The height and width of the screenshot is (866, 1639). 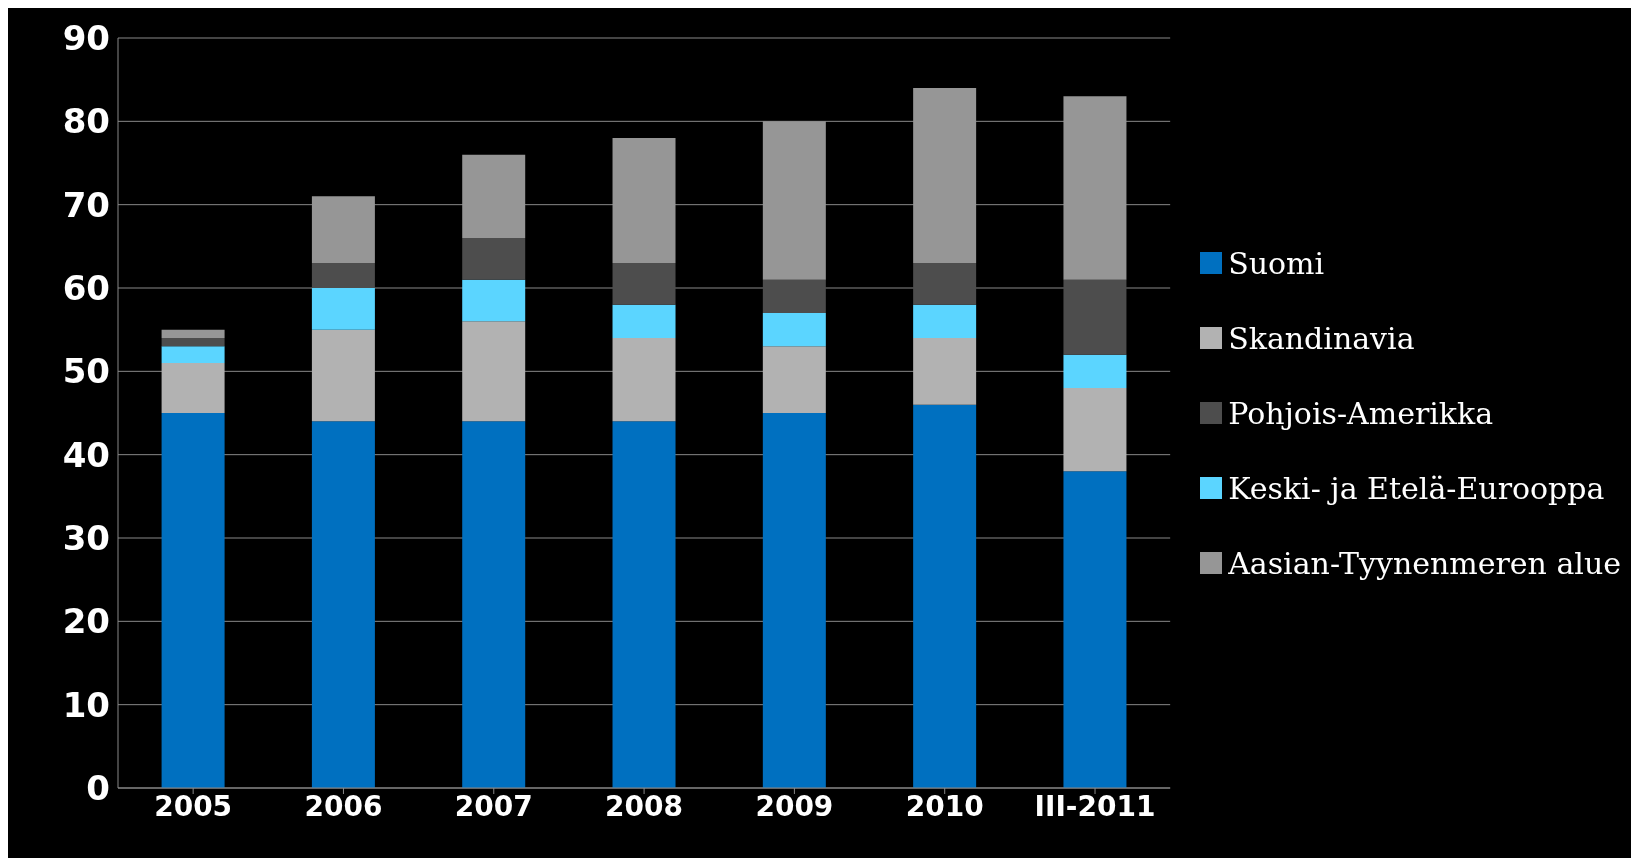 I want to click on y-tick-label: 10, so click(x=86, y=704).